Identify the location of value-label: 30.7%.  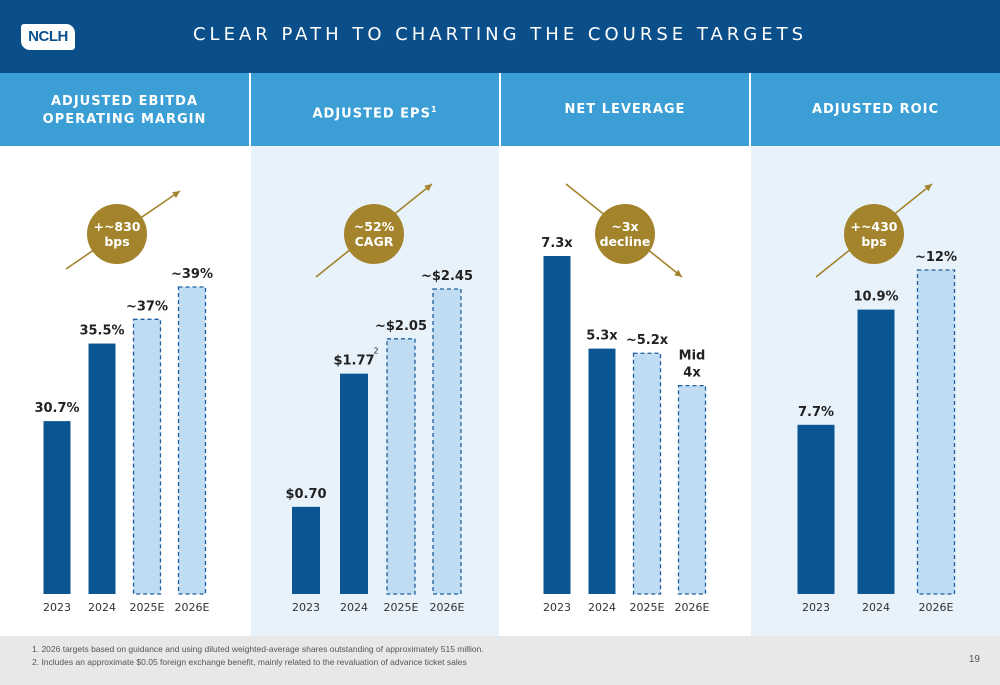
(56, 408).